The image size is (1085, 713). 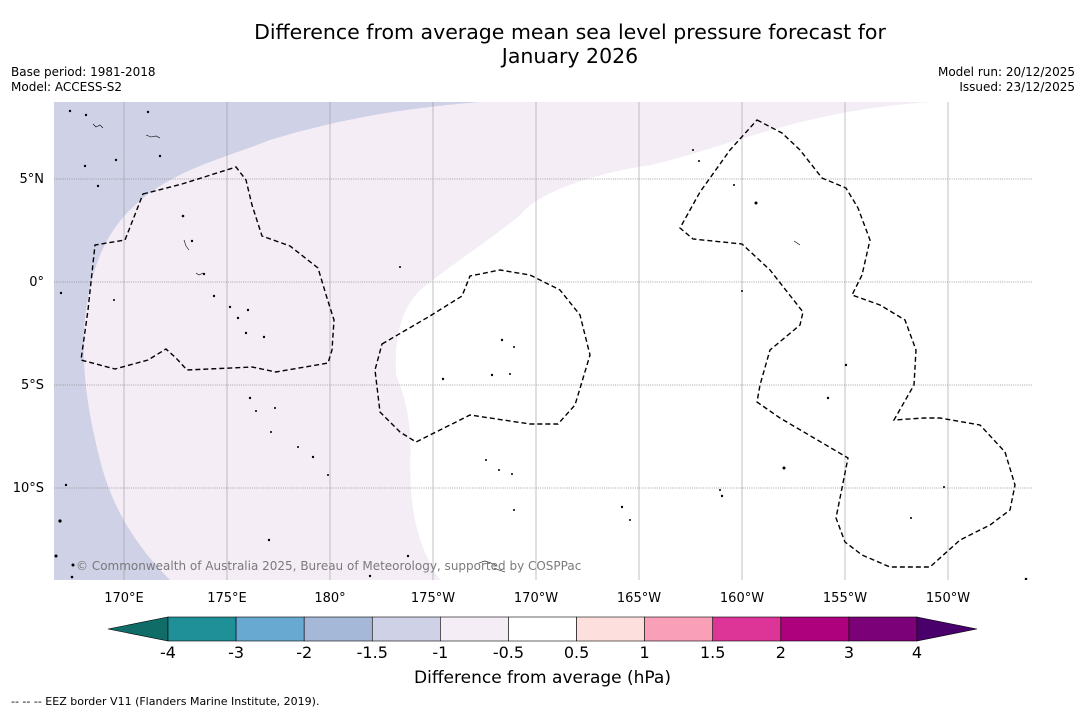 What do you see at coordinates (482, 356) in the screenshot?
I see `eez-border-phoenix` at bounding box center [482, 356].